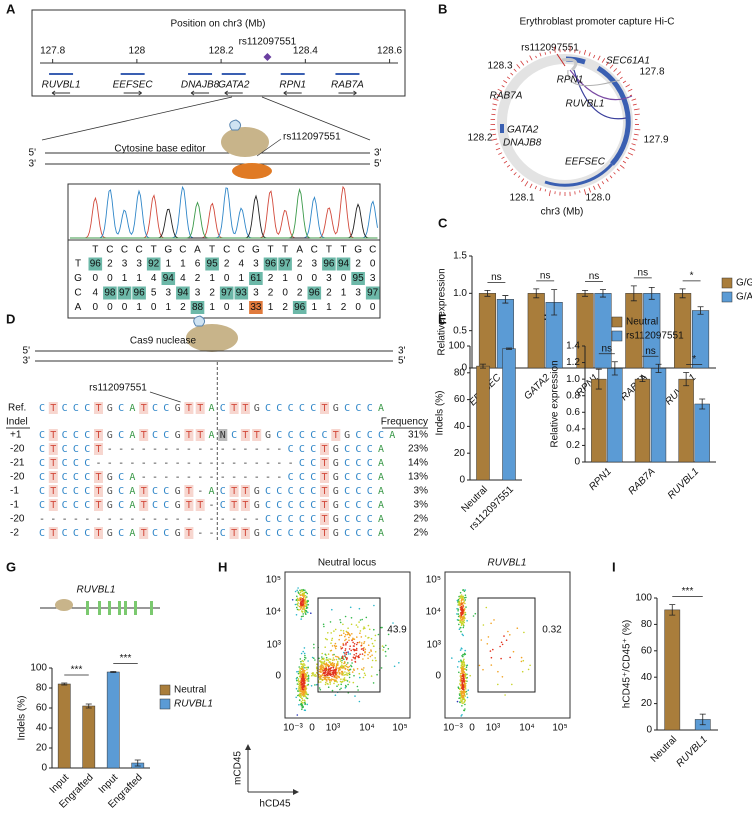 Image resolution: width=752 pixels, height=828 pixels. What do you see at coordinates (727, 283) in the screenshot?
I see `legend-swatch` at bounding box center [727, 283].